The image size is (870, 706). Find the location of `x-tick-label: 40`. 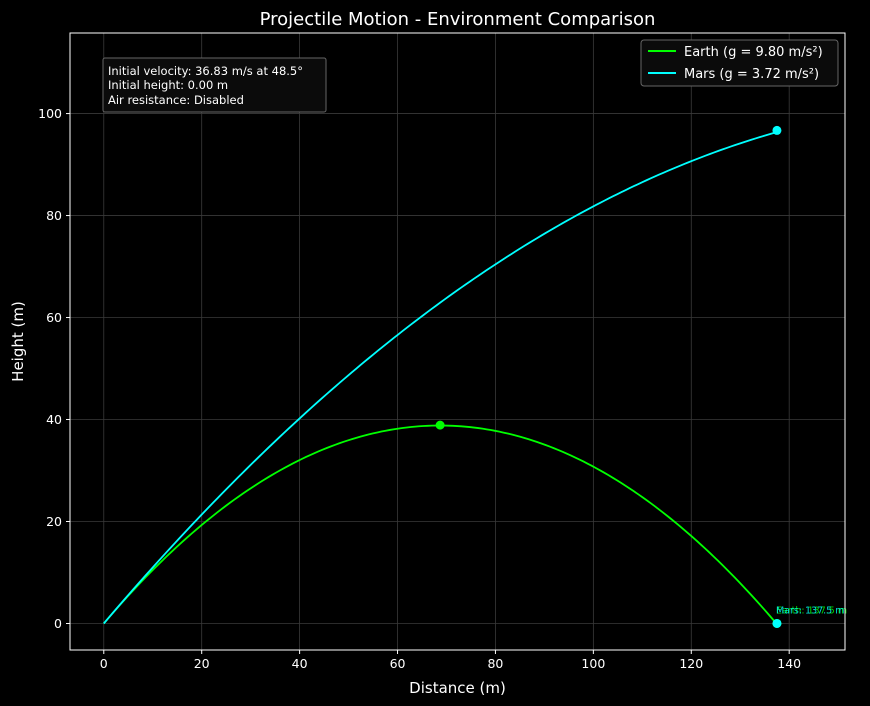

x-tick-label: 40 is located at coordinates (300, 663).